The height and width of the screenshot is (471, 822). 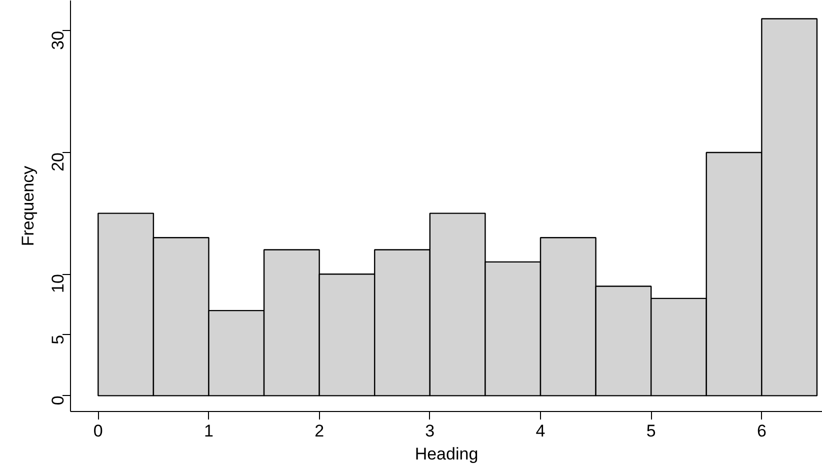 I want to click on x-tick-label: 0, so click(x=98, y=431).